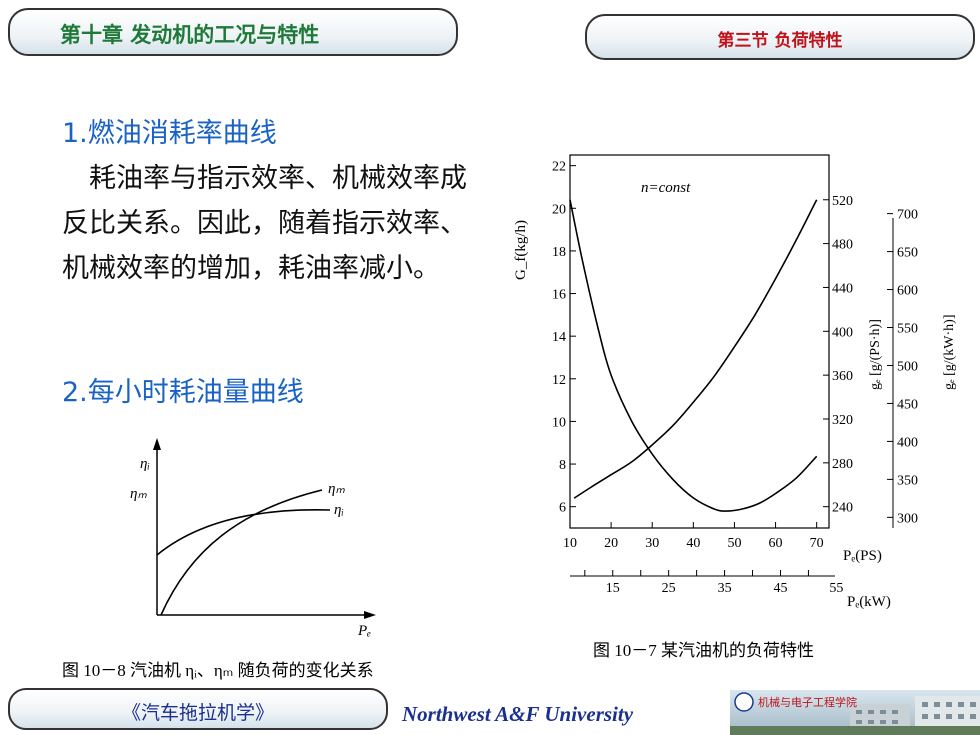  Describe the element at coordinates (666, 188) in the screenshot. I see `chart-annotation: n=const` at that location.